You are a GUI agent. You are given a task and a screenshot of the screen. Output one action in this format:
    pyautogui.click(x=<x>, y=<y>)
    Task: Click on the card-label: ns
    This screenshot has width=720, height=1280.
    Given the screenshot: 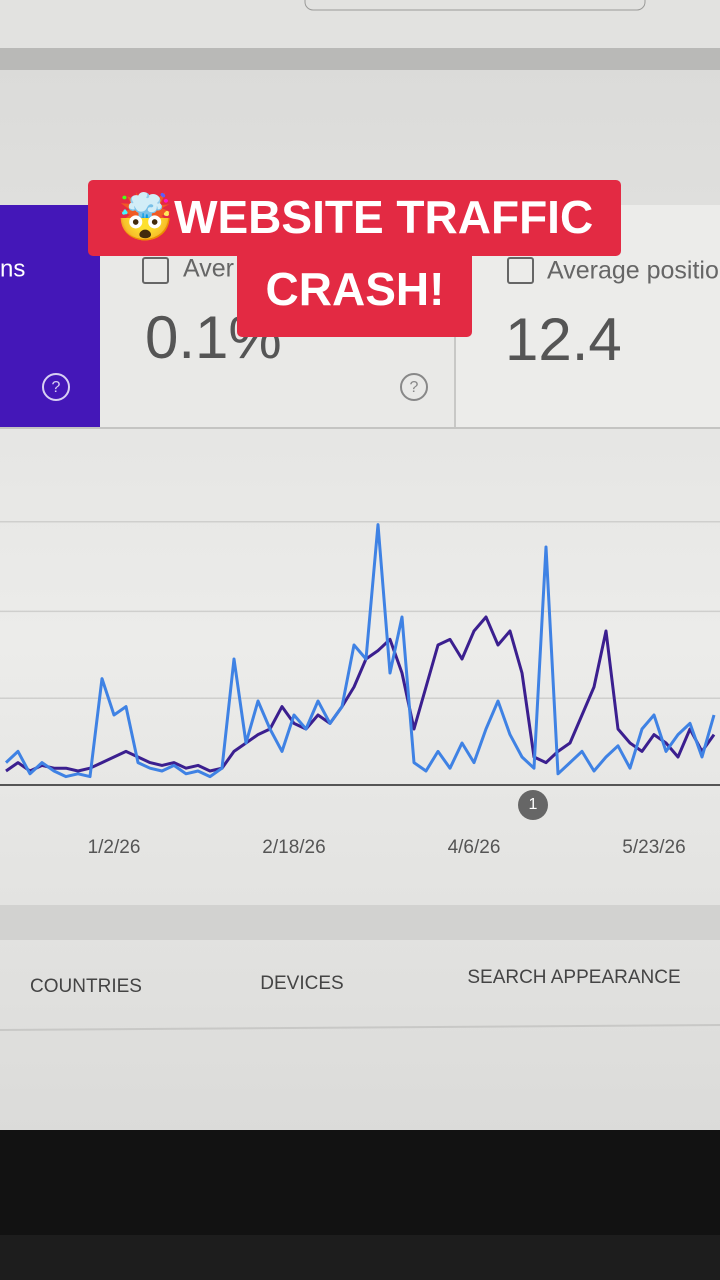 What is the action you would take?
    pyautogui.click(x=12, y=268)
    